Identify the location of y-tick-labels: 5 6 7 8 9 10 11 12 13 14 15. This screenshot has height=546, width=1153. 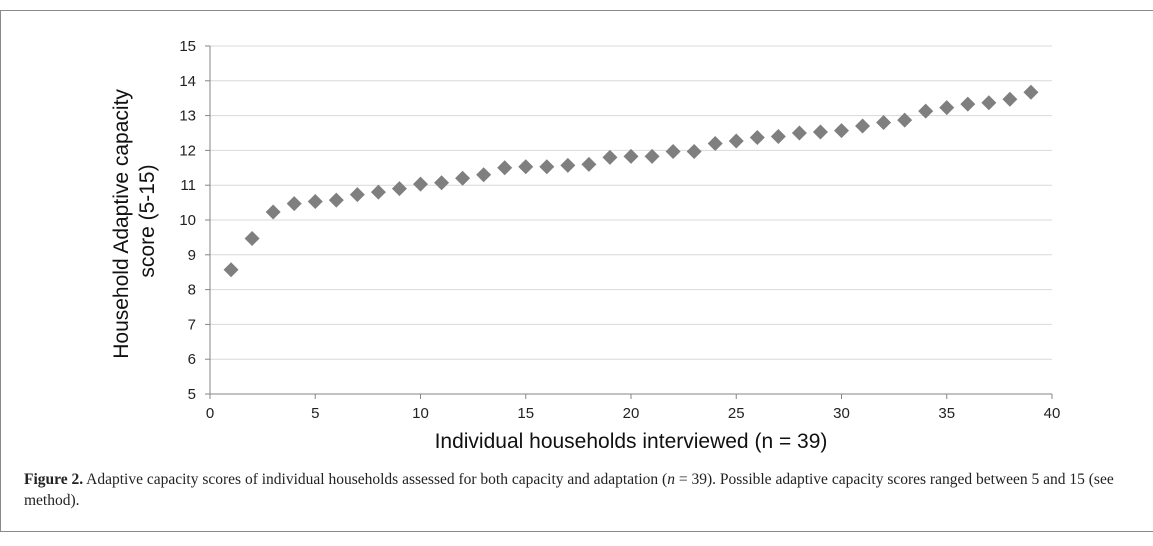
(187, 220).